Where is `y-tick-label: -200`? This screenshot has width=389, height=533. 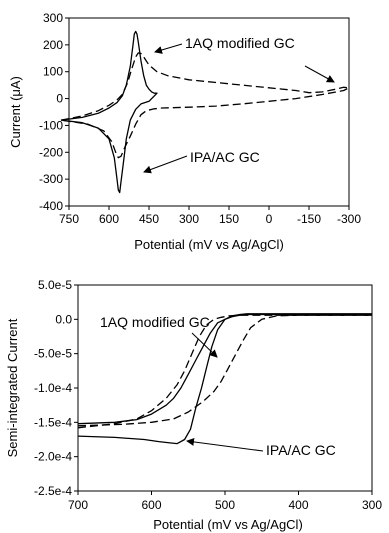 y-tick-label: -200 is located at coordinates (51, 152).